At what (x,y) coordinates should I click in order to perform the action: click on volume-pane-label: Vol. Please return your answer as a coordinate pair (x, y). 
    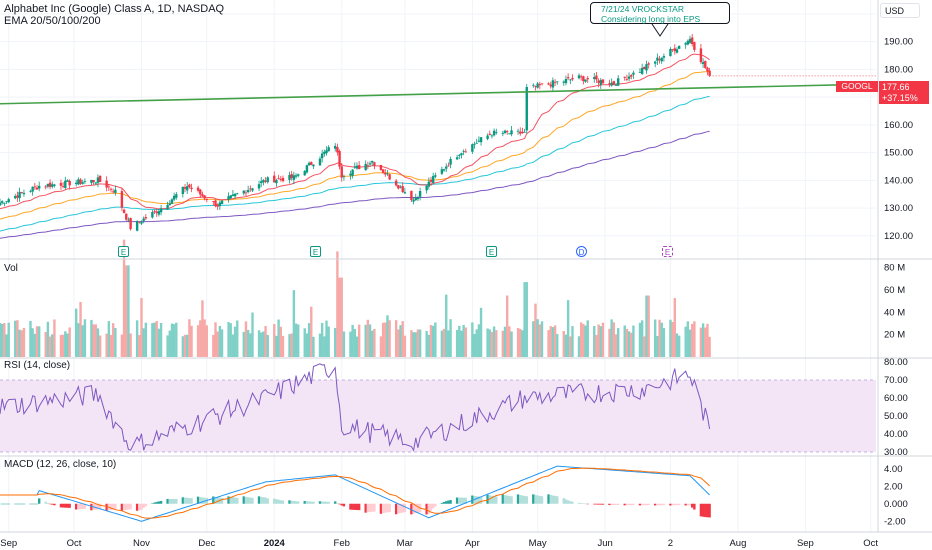
    Looking at the image, I should click on (11, 268).